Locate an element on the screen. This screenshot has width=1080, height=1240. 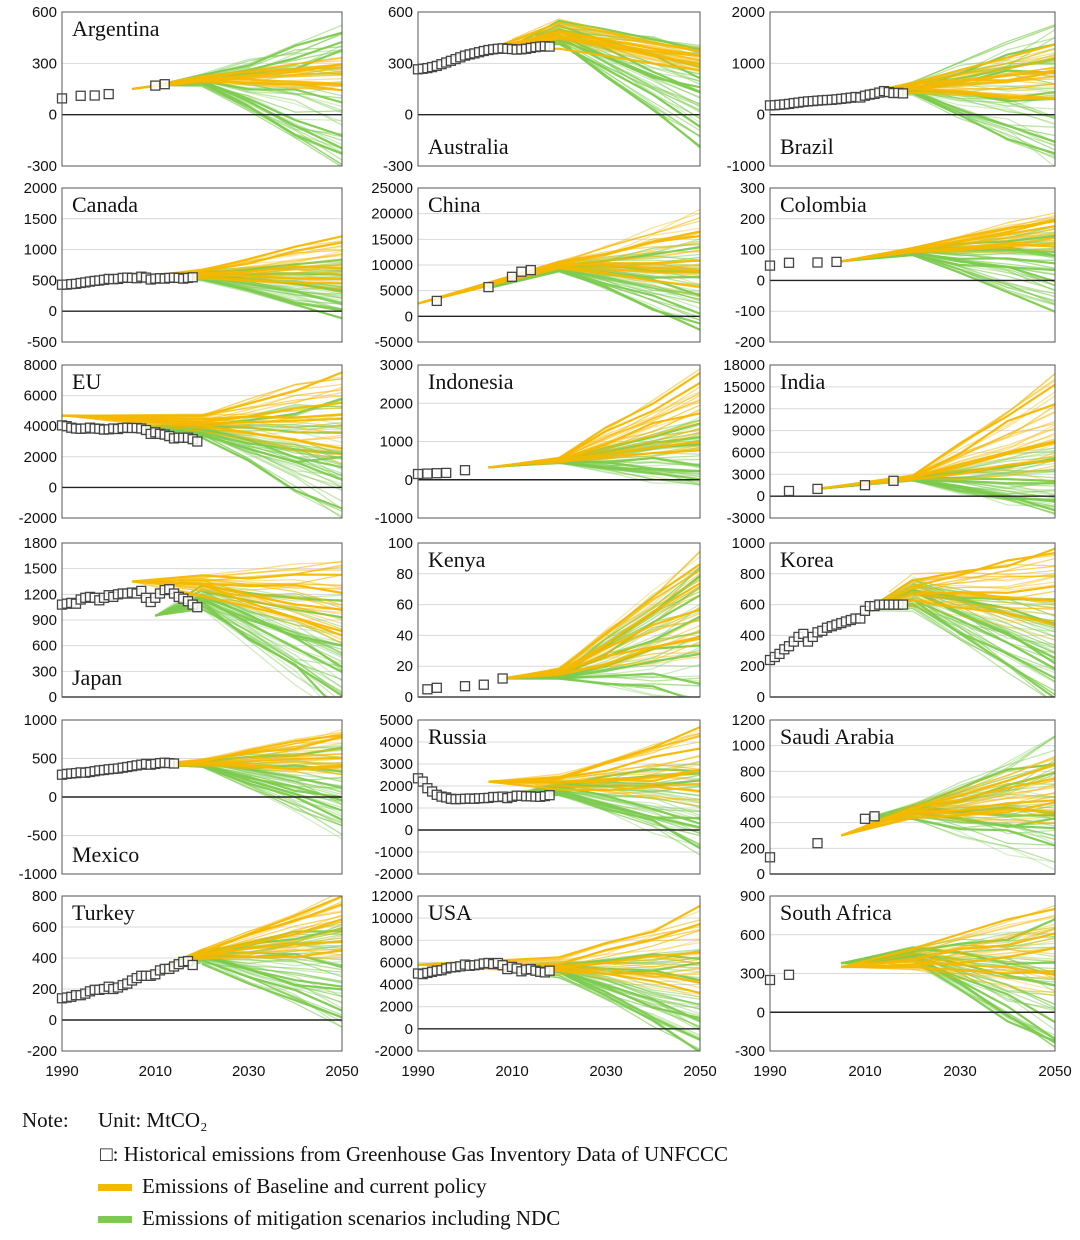
note-unit: Unit: MtCO₂ is located at coordinates (153, 1120).